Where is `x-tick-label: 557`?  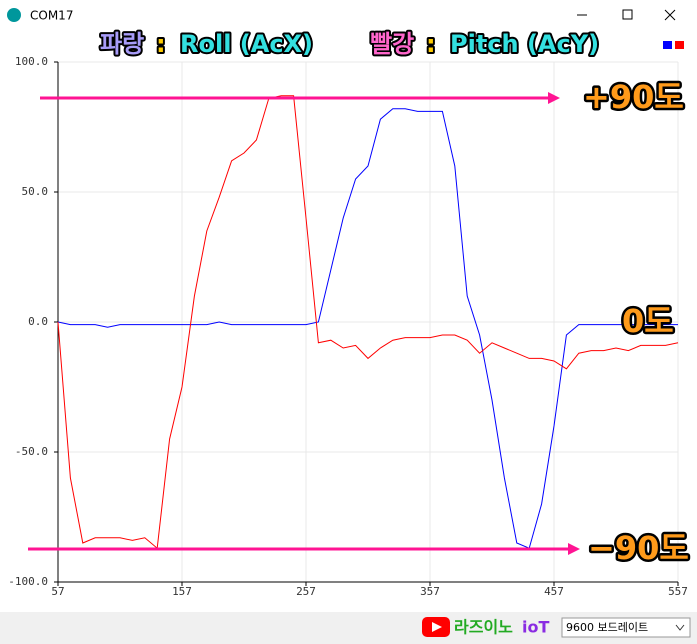
x-tick-label: 557 is located at coordinates (678, 591).